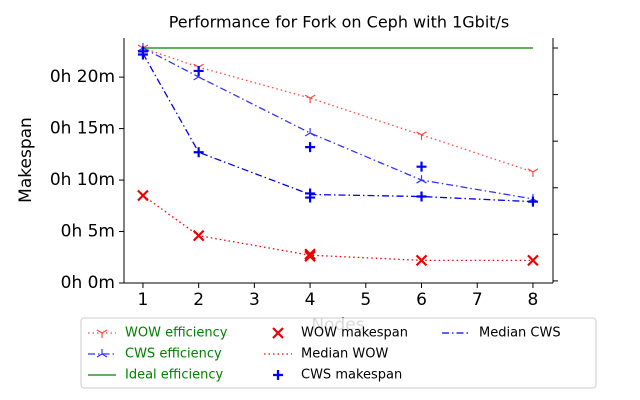  Describe the element at coordinates (88, 283) in the screenshot. I see `y-tick-label: 0h 0m` at that location.